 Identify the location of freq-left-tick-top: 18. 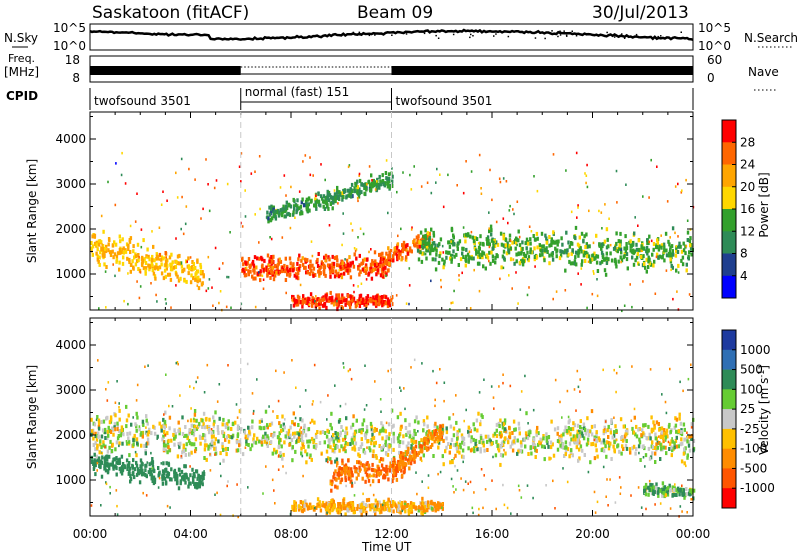
(72, 60).